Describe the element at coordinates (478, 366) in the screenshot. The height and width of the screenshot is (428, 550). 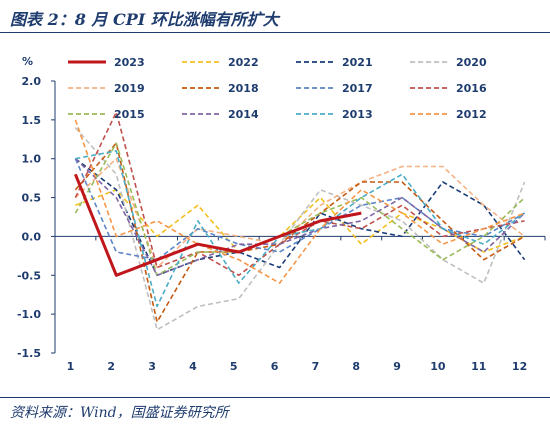
I see `x-tick-label: 11` at that location.